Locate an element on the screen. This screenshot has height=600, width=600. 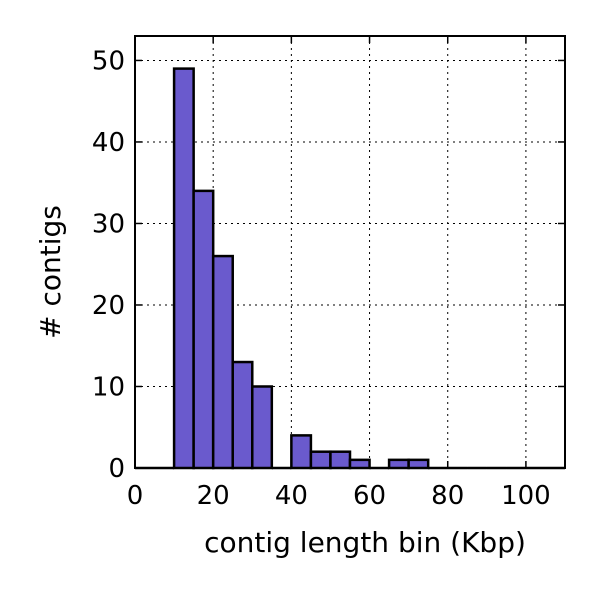
y-tick-label: 10 is located at coordinates (108, 387).